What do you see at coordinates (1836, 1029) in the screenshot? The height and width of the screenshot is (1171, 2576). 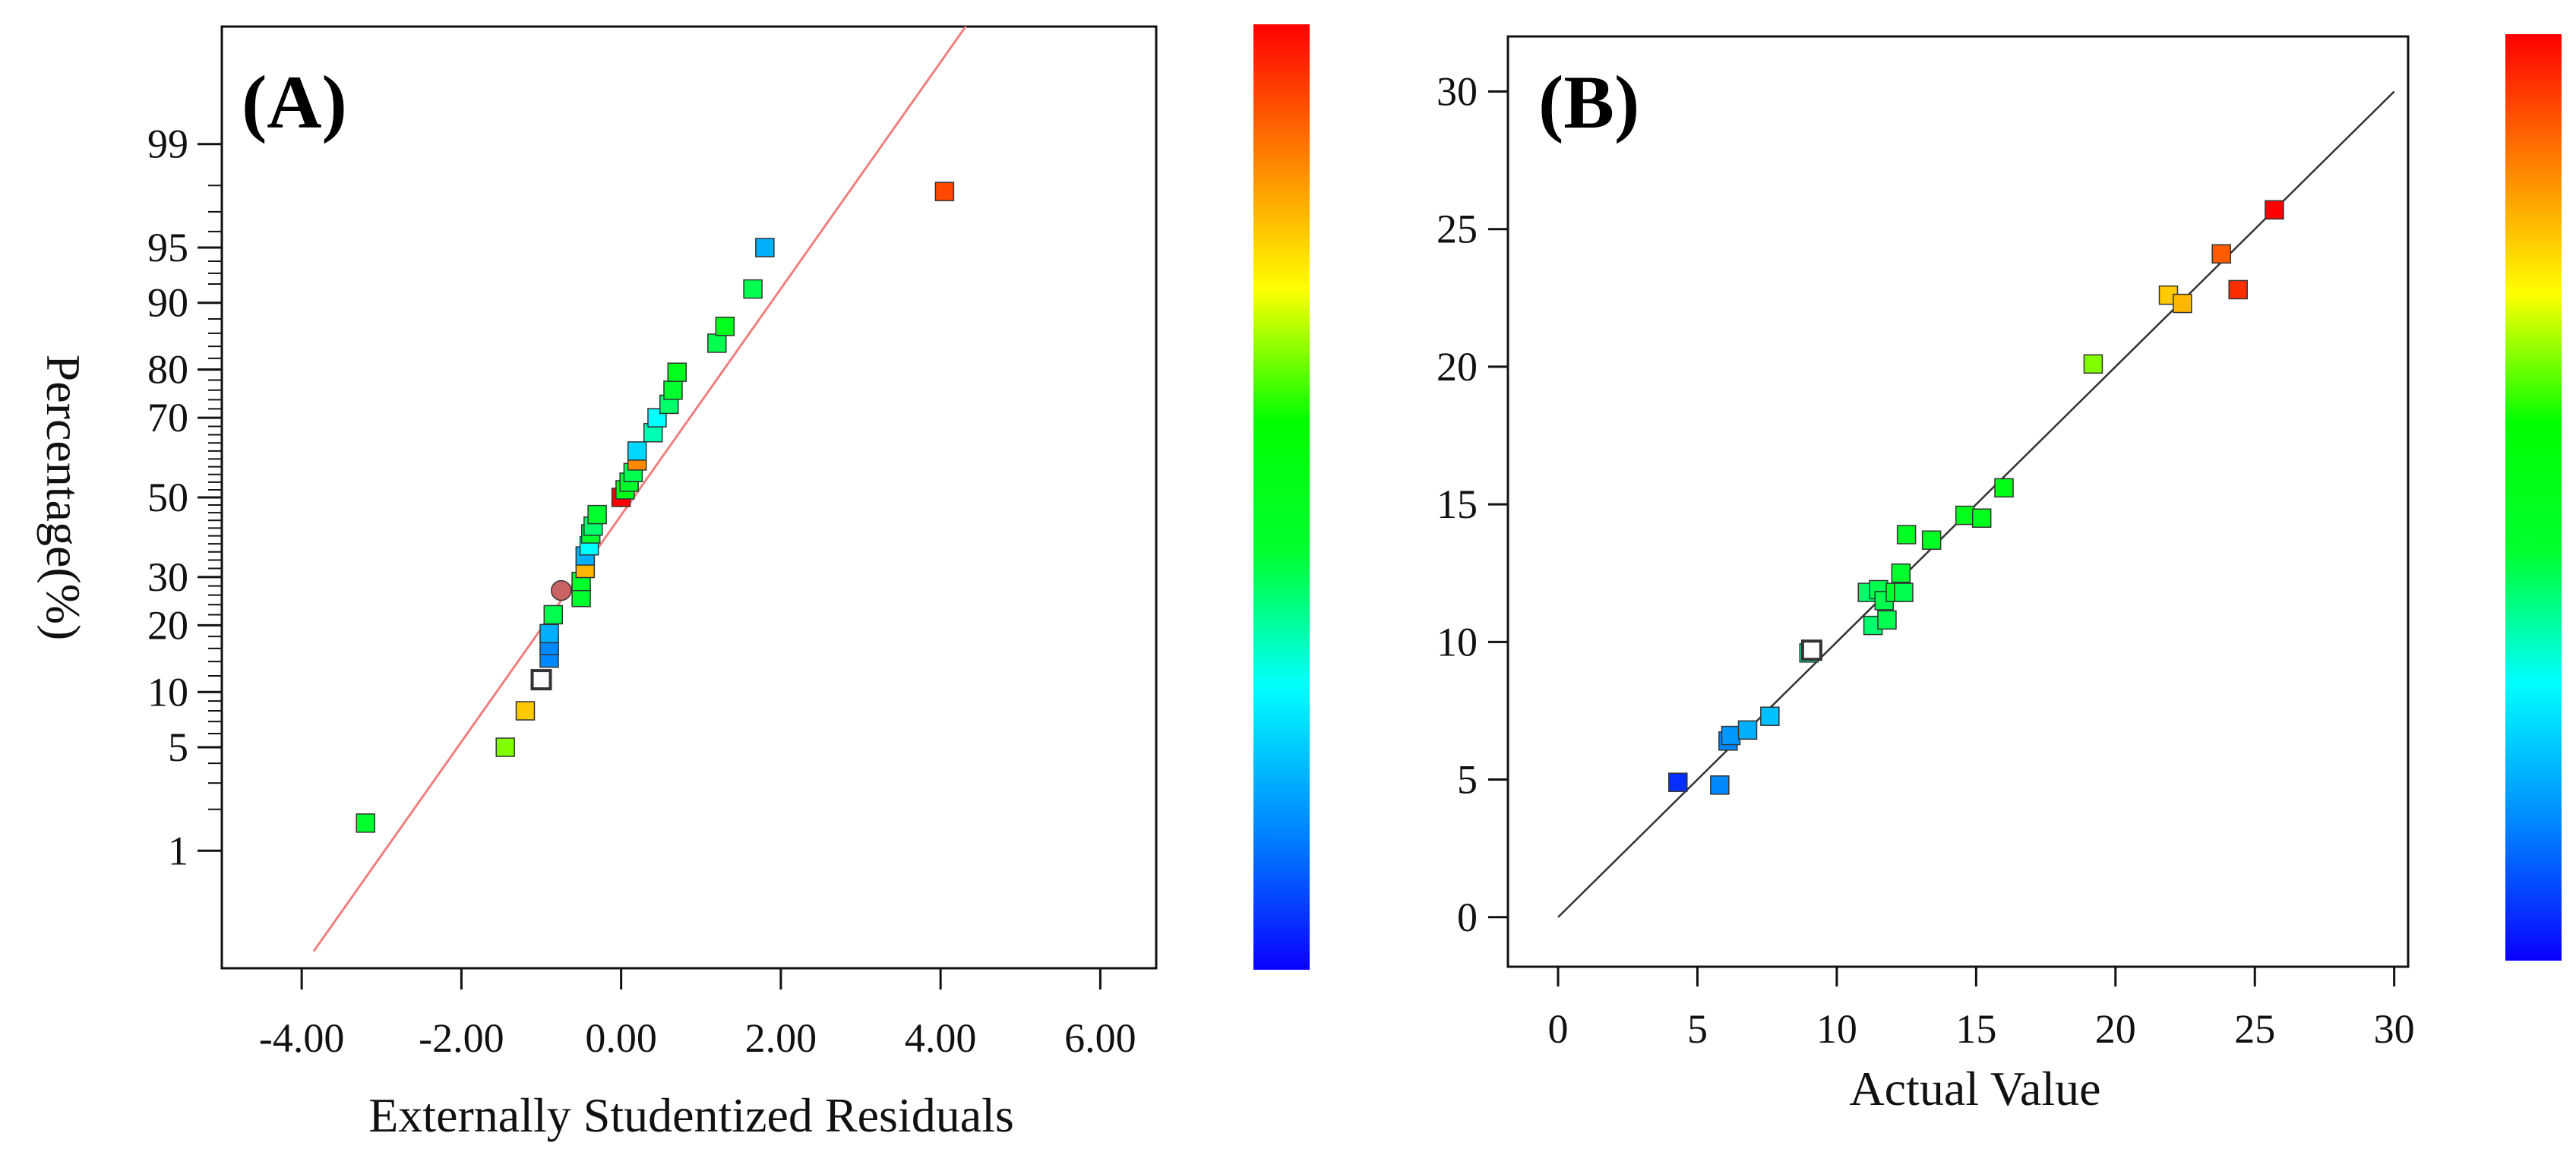 I see `x-tick-label-b: 10` at bounding box center [1836, 1029].